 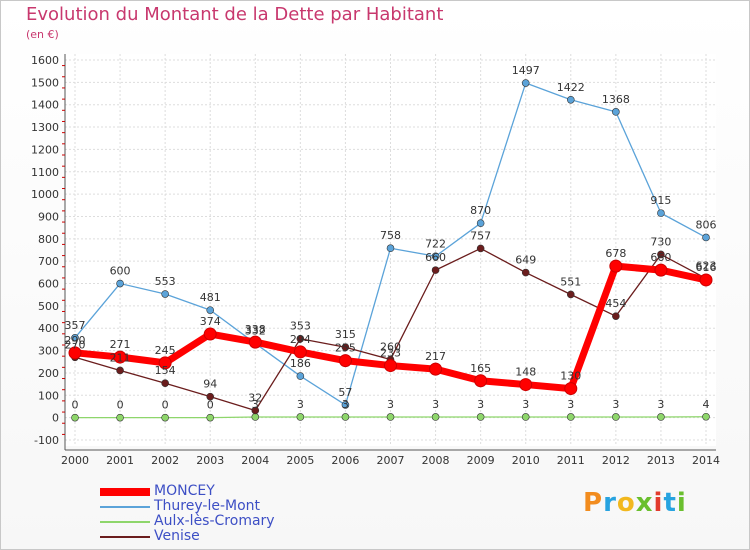 What do you see at coordinates (660, 200) in the screenshot?
I see `data-label-thurey-le-mont: 915` at bounding box center [660, 200].